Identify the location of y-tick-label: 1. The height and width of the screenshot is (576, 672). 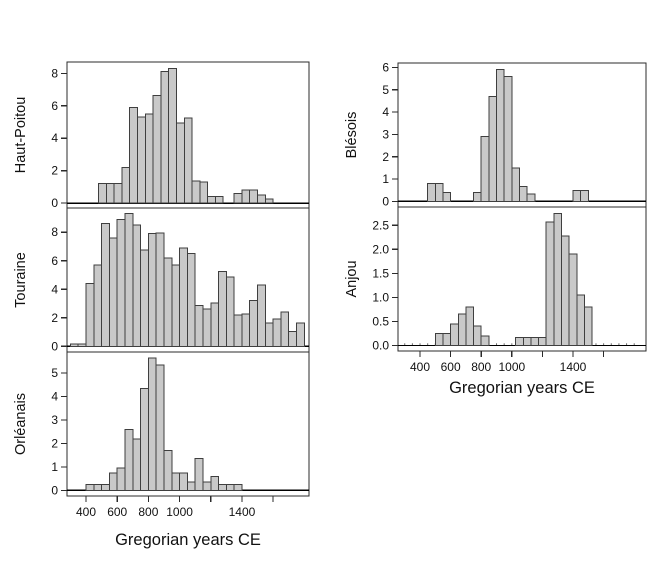
(385, 179).